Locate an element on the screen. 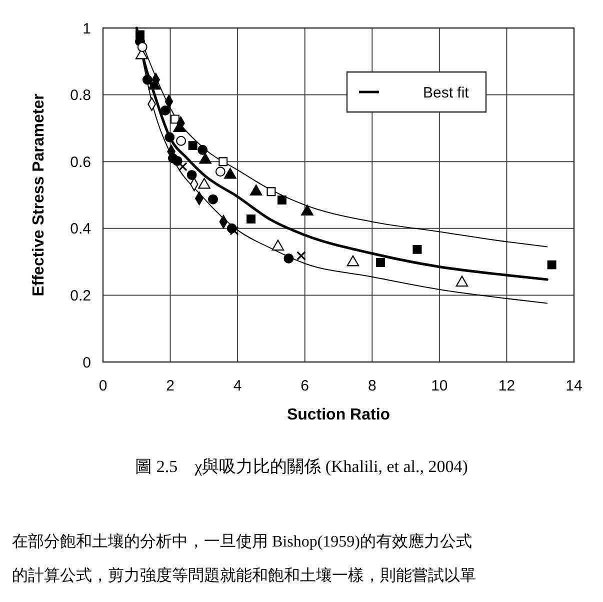 The height and width of the screenshot is (602, 603). x-tick-label: 8 is located at coordinates (372, 385).